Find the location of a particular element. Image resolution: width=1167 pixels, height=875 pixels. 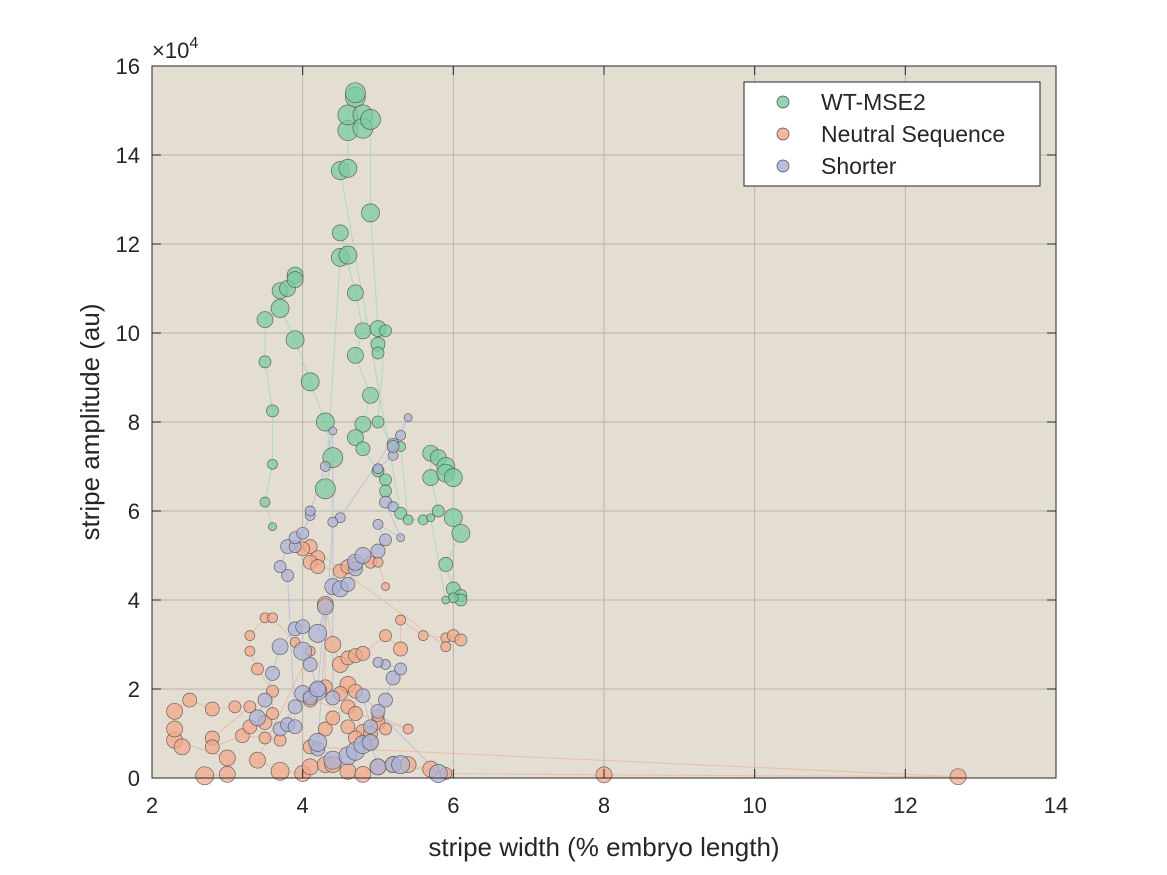

y-tick-label: 8 is located at coordinates (134, 422).